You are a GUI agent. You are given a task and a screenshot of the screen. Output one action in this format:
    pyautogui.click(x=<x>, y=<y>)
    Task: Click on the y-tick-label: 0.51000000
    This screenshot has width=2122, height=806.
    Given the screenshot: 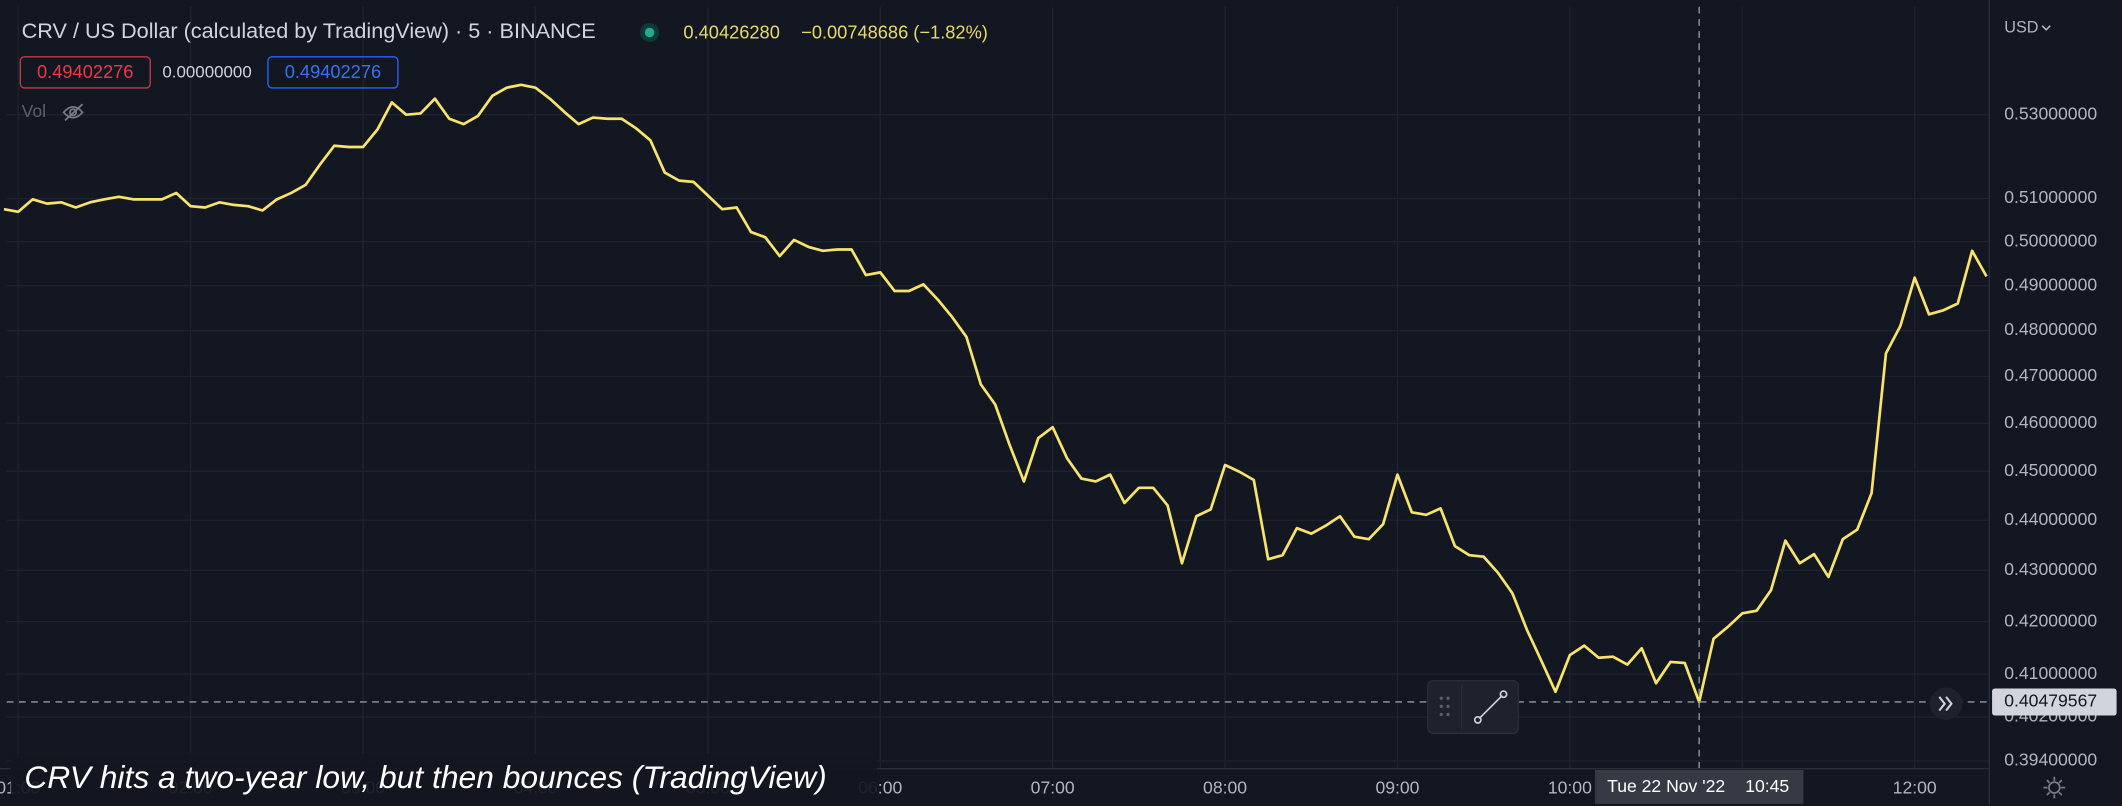 What is the action you would take?
    pyautogui.click(x=2050, y=197)
    